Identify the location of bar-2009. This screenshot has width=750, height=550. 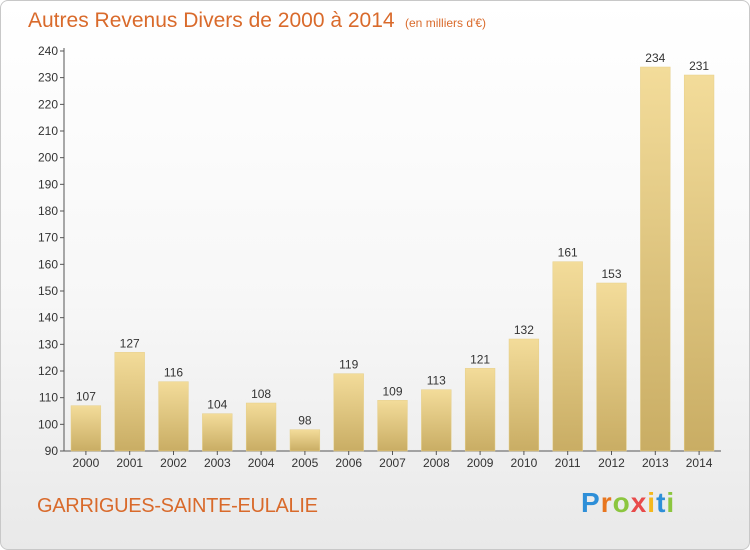
(480, 410).